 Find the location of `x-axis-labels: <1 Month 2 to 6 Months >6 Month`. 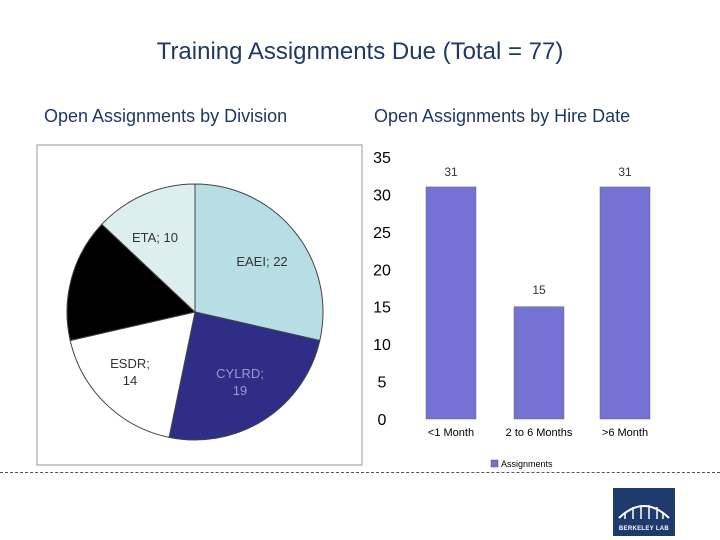

x-axis-labels: <1 Month 2 to 6 Months >6 Month is located at coordinates (538, 433).